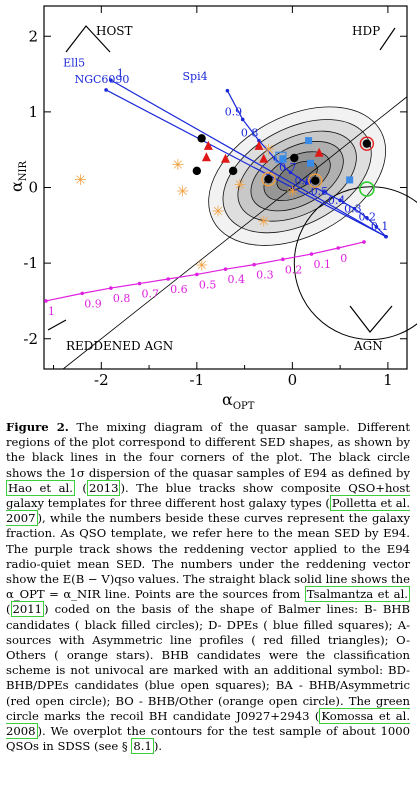 This screenshot has height=808, width=417. What do you see at coordinates (101, 380) in the screenshot?
I see `x-tick-label: -2` at bounding box center [101, 380].